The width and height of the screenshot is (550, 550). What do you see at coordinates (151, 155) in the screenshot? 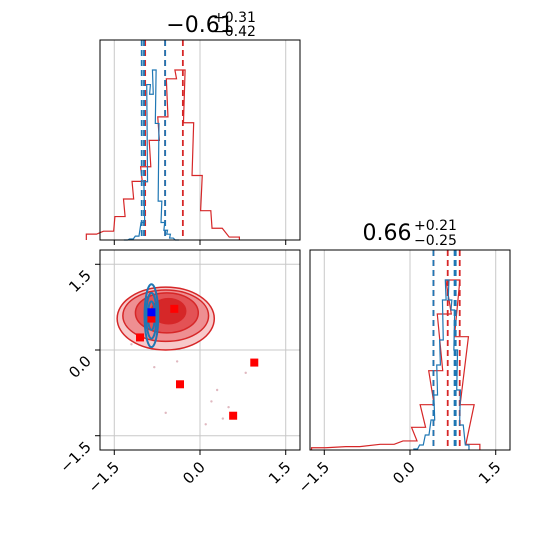
I see `hist-blue-param0` at bounding box center [151, 155].